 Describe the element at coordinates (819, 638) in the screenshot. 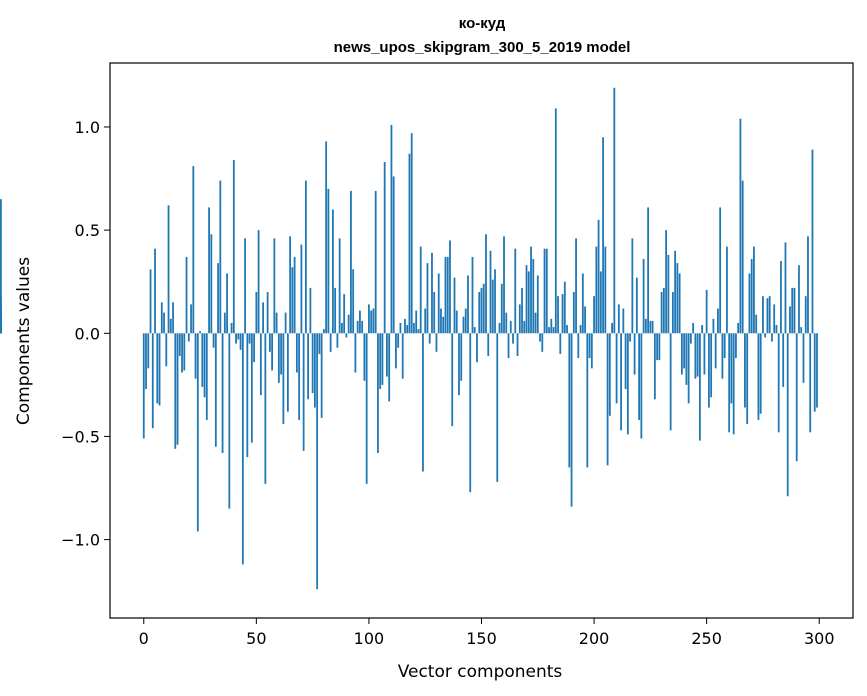

I see `x-tick-label: 300` at that location.